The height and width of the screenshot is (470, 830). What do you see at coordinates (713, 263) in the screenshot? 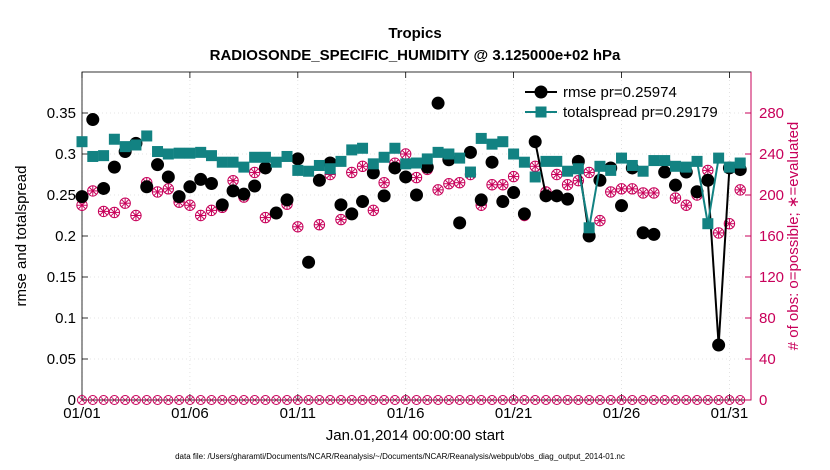
I see `rmse-segment` at bounding box center [713, 263].